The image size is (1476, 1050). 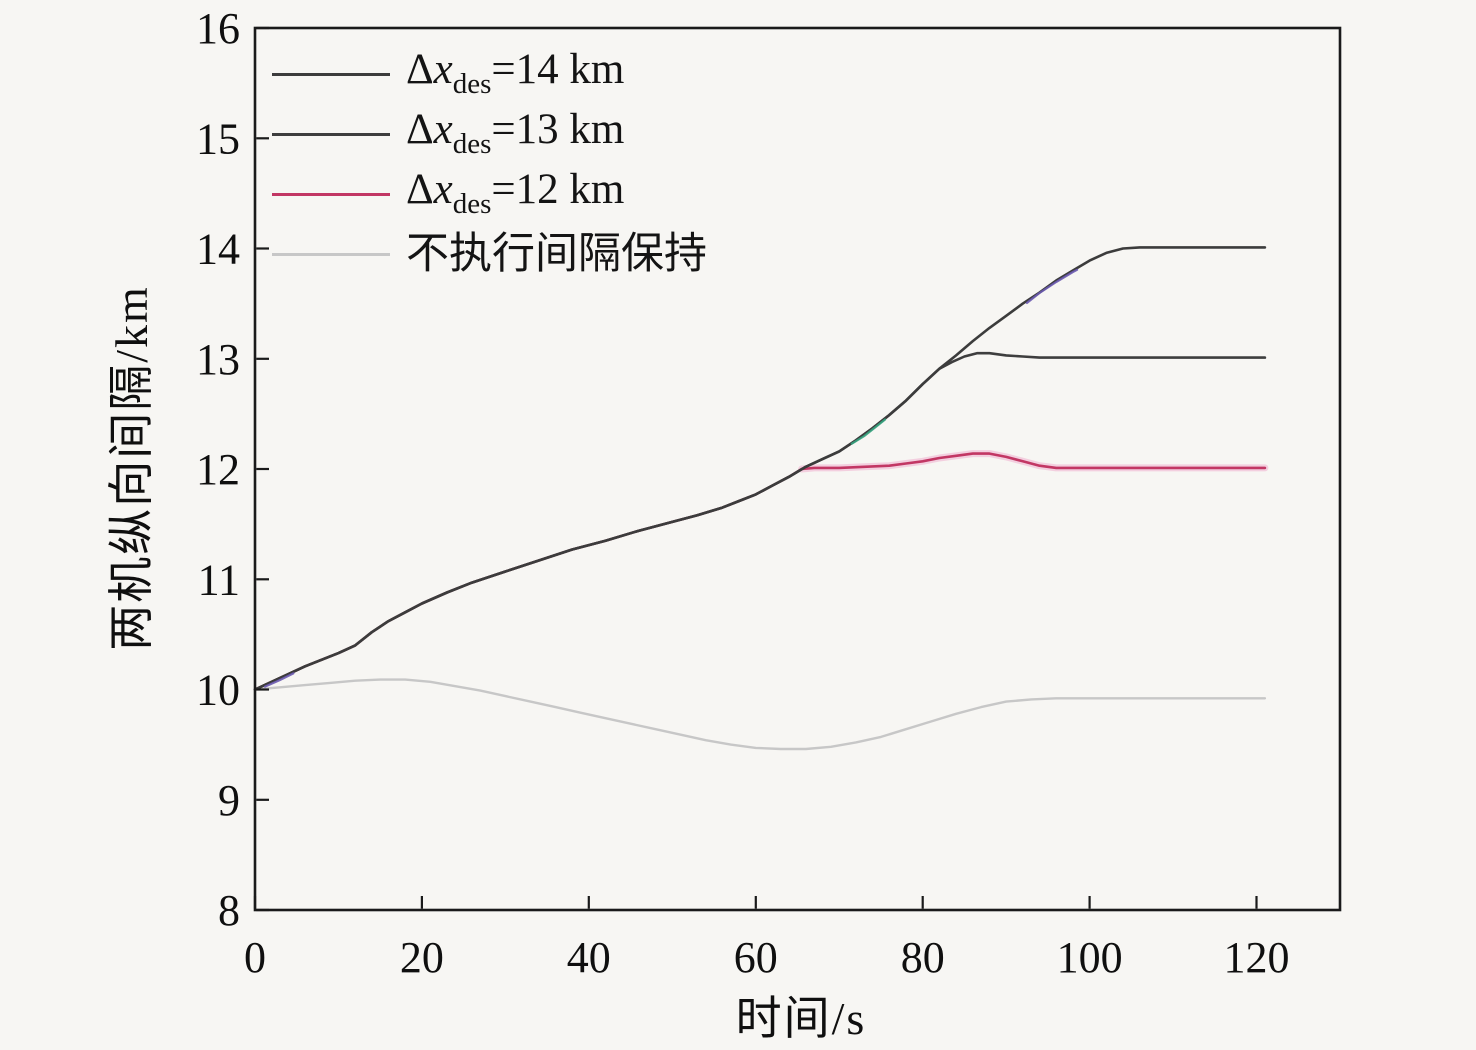 What do you see at coordinates (218, 28) in the screenshot?
I see `y-tick-label: 16` at bounding box center [218, 28].